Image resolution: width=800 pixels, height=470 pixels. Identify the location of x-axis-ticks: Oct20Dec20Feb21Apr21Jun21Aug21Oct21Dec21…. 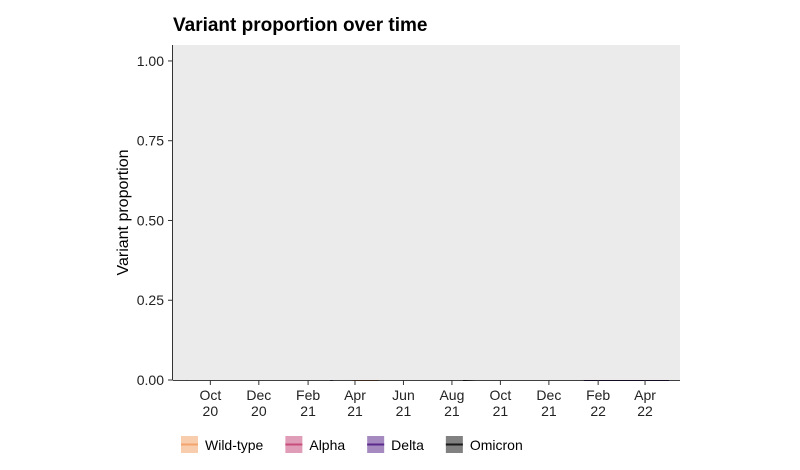
(427, 399).